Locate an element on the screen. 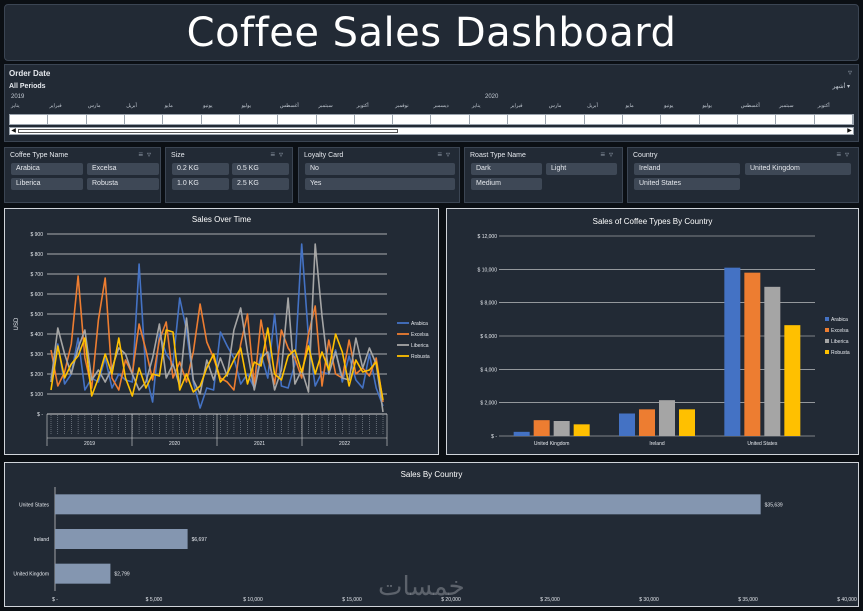  slicer-item-united-kingdom: United Kingdom is located at coordinates (798, 169).